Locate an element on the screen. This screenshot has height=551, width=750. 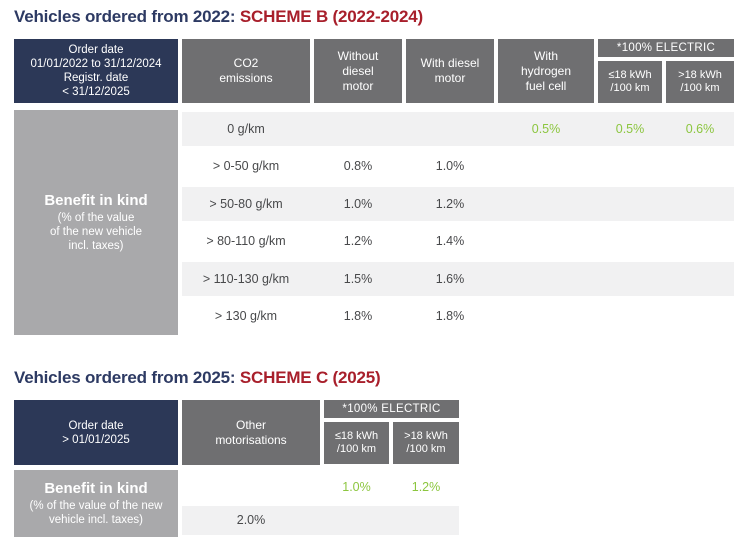
without-diesel-value: 0.8% is located at coordinates (358, 166).